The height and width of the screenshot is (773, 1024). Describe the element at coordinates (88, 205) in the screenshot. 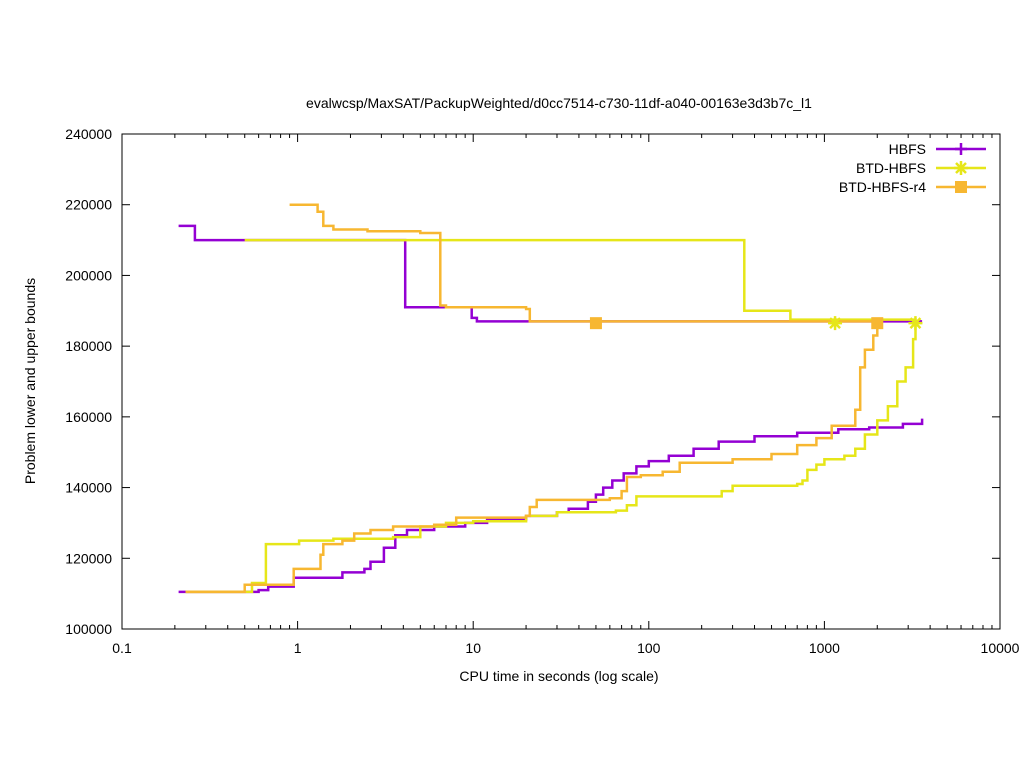

I see `y-tick-label: 220000` at that location.